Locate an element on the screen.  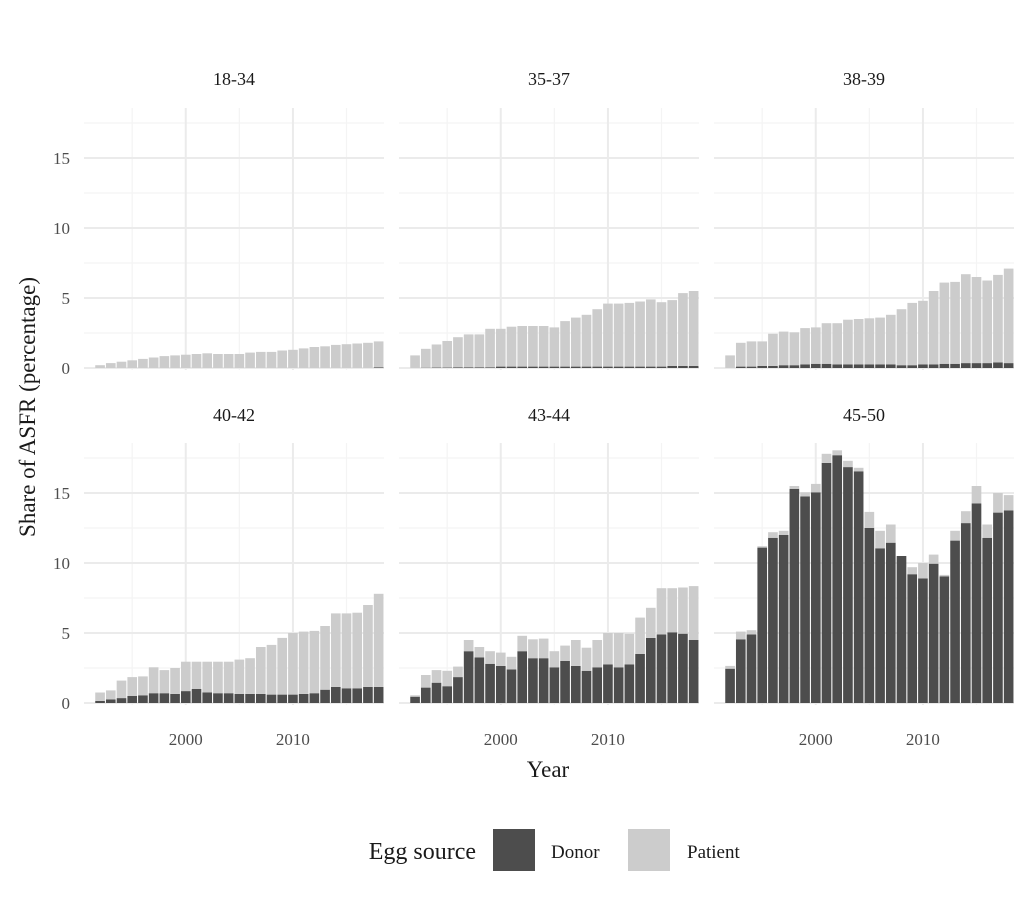
y-tick-label: 15 is located at coordinates (61, 493).